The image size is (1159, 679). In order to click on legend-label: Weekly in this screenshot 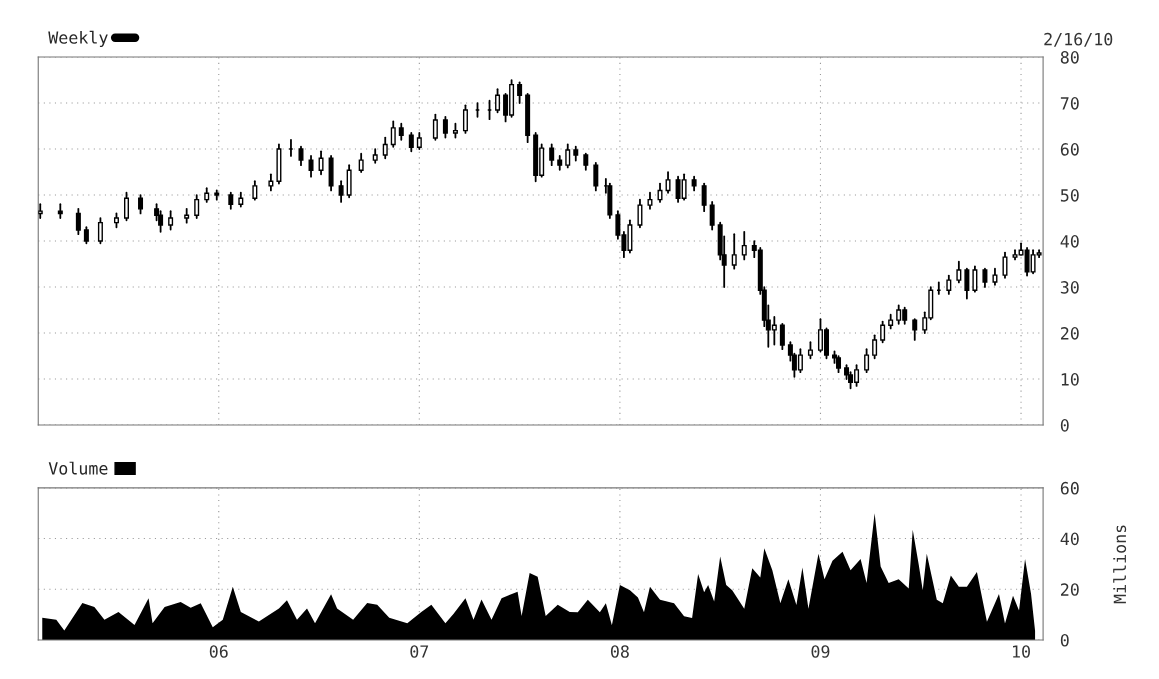, I will do `click(78, 39)`.